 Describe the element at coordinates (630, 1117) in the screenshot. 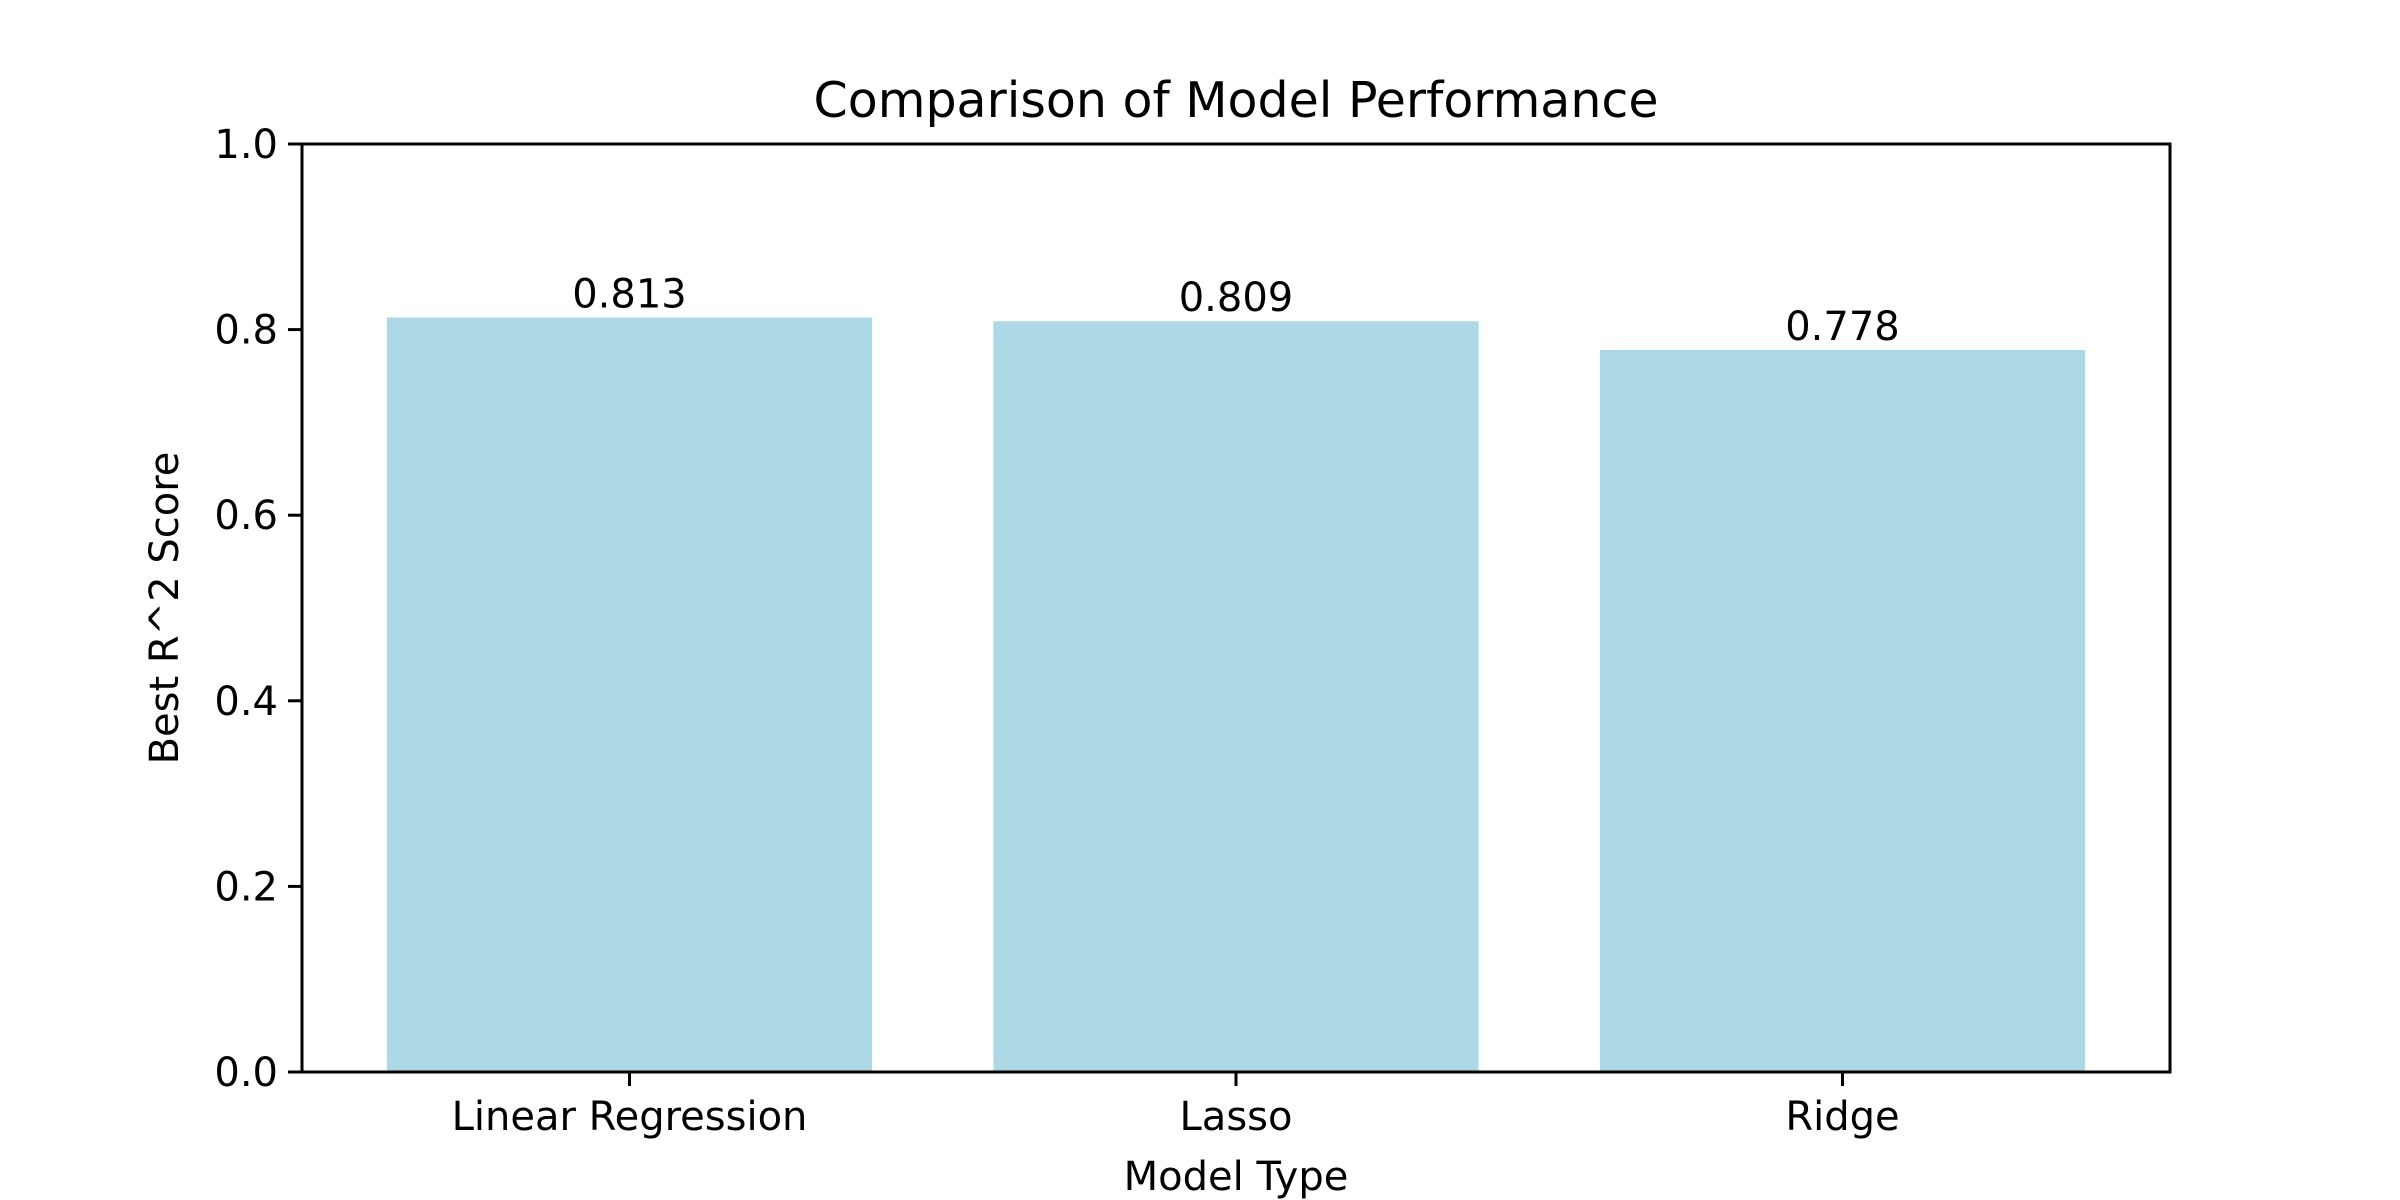

I see `x-tick-label-linear-regression: Linear Regression` at that location.